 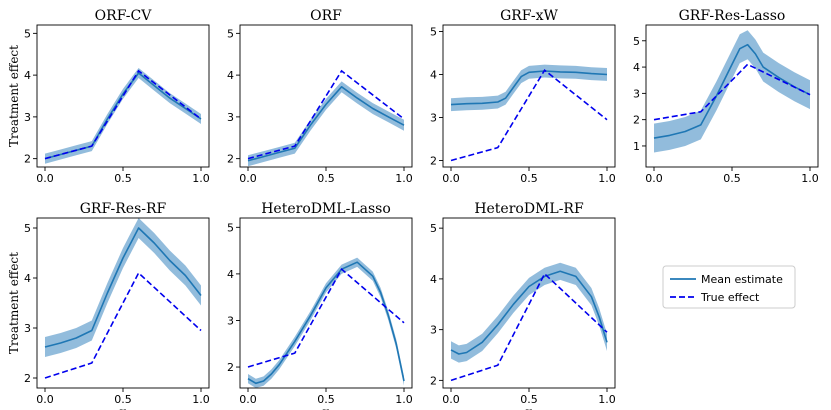 I want to click on subplot-title: HeteroDML-Lasso, so click(x=326, y=209).